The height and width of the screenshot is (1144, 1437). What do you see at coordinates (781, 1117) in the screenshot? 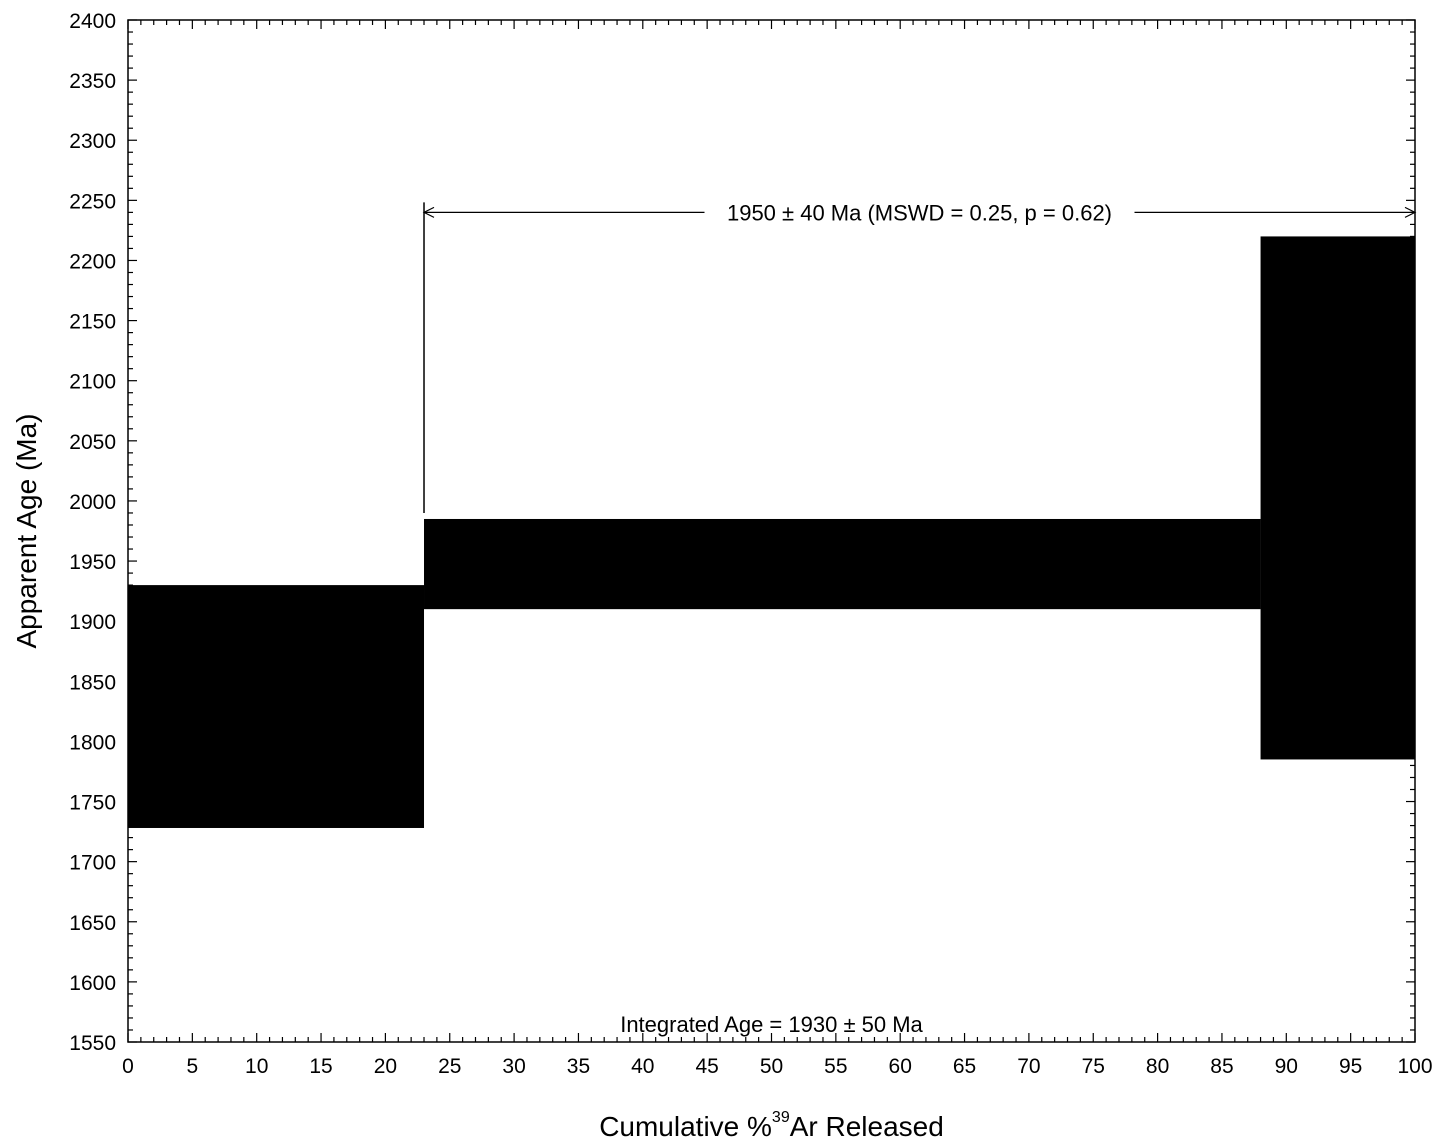
I see `x-axis-title-superscript: 39` at bounding box center [781, 1117].